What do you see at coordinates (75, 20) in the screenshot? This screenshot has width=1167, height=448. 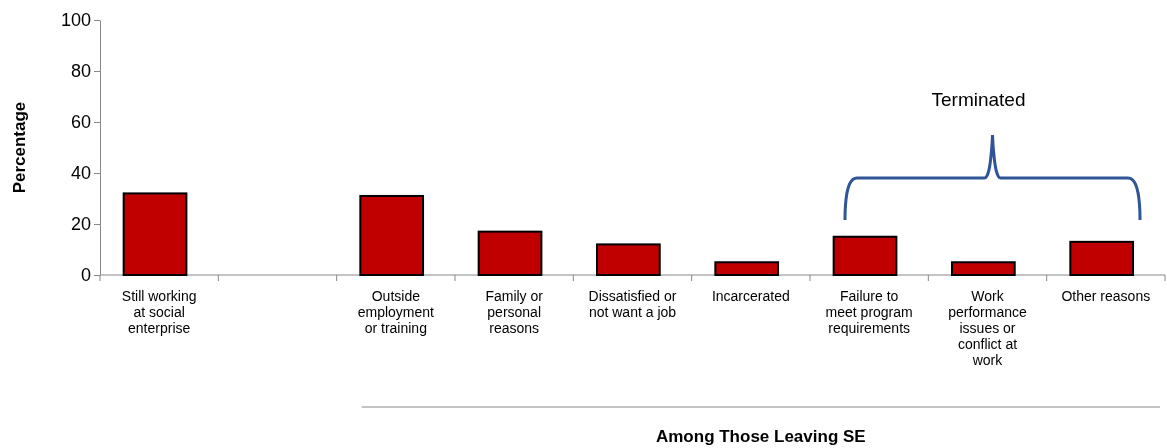 I see `y-tick-label: 100` at bounding box center [75, 20].